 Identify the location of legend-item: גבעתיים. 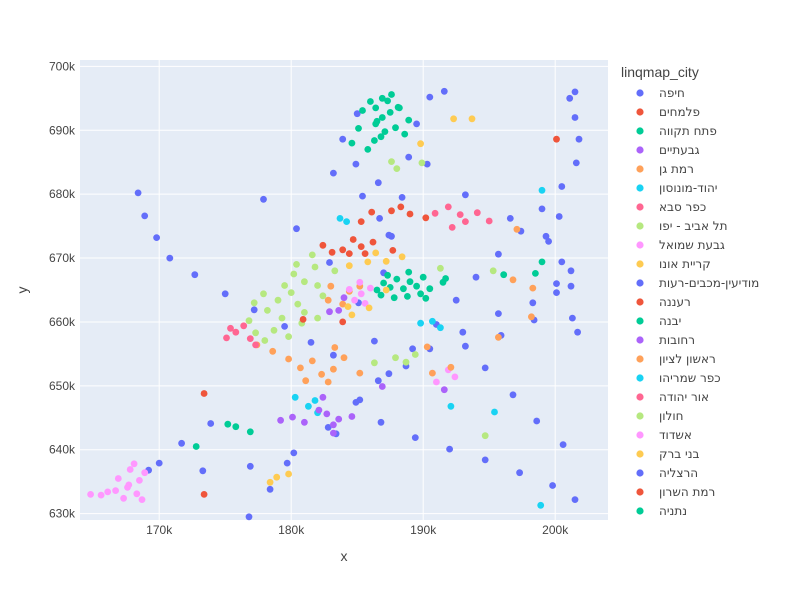
(668, 150).